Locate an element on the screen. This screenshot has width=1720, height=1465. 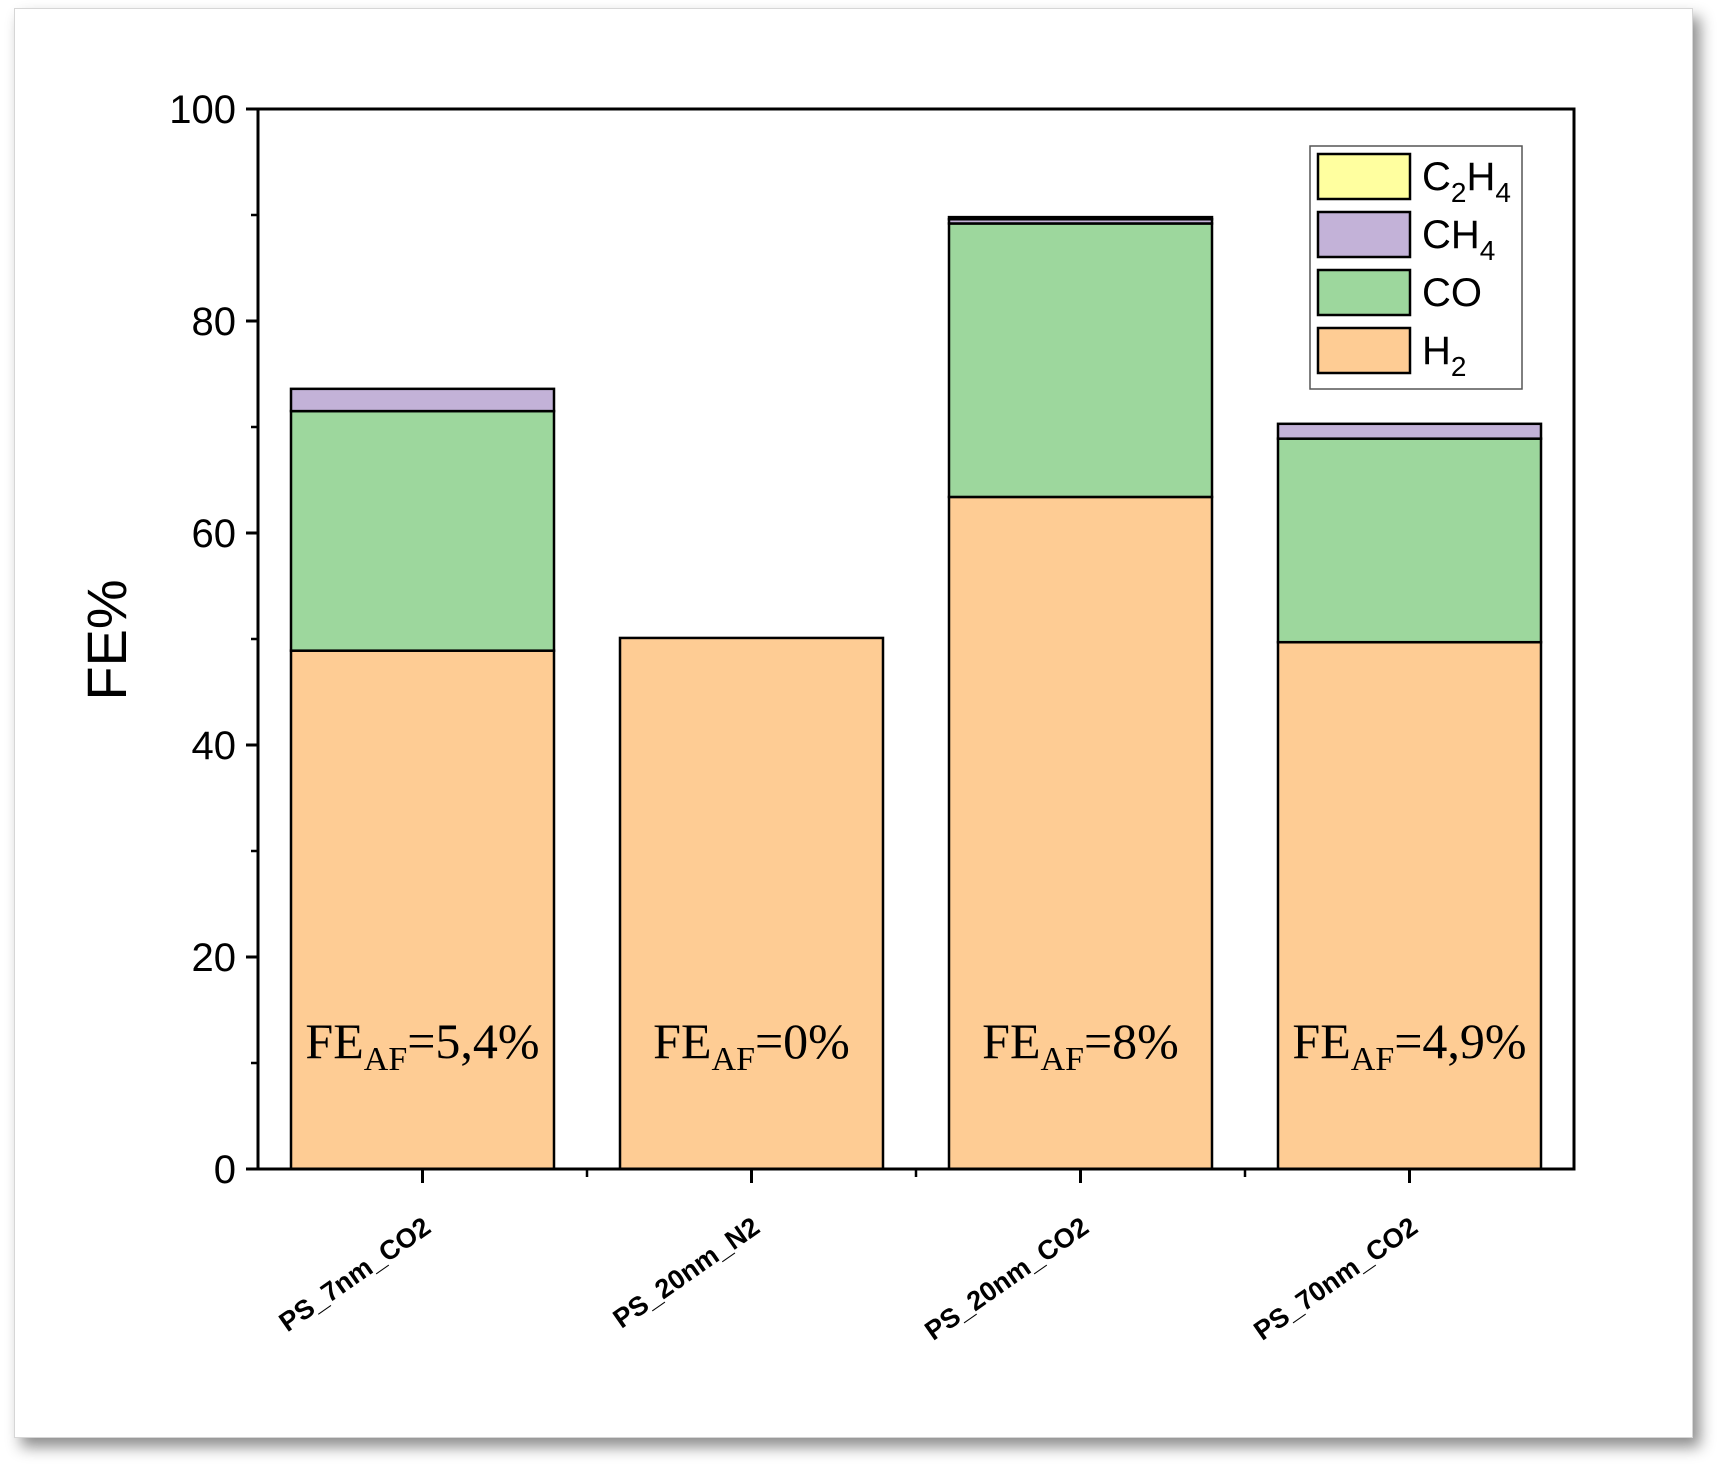
legend-swatch-co is located at coordinates (1364, 292).